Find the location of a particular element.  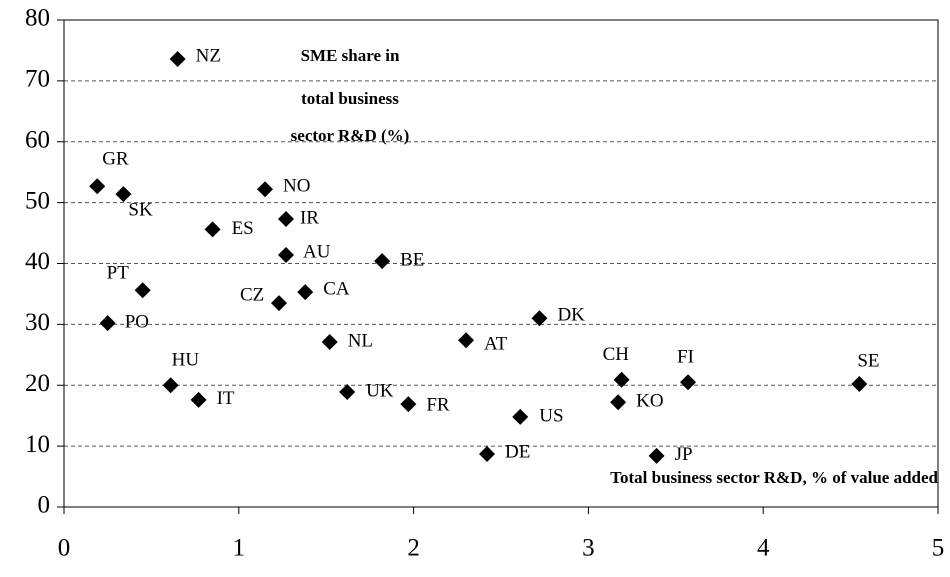

y-tick-label: 10 is located at coordinates (37, 444).